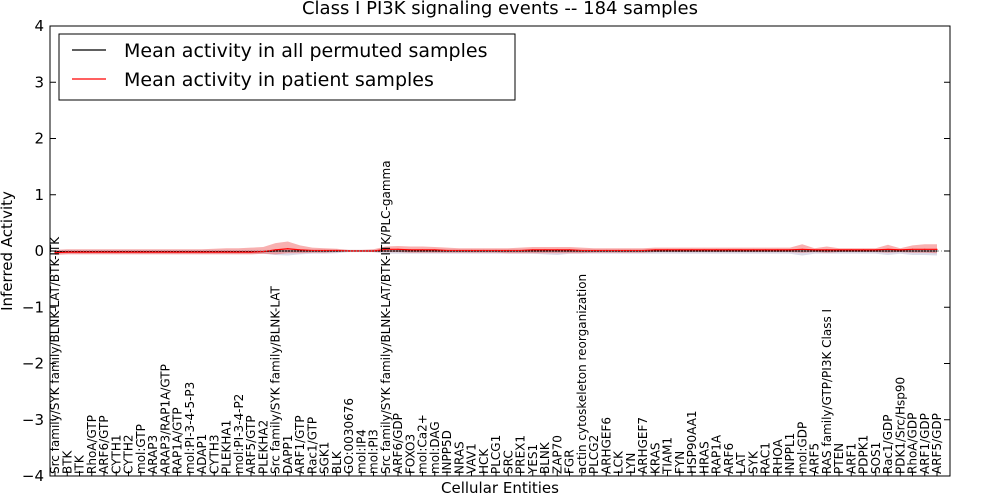  I want to click on x-category-label: Src family/SYK family/BLNK-LAT/BTK-ITK, so click(55, 355).